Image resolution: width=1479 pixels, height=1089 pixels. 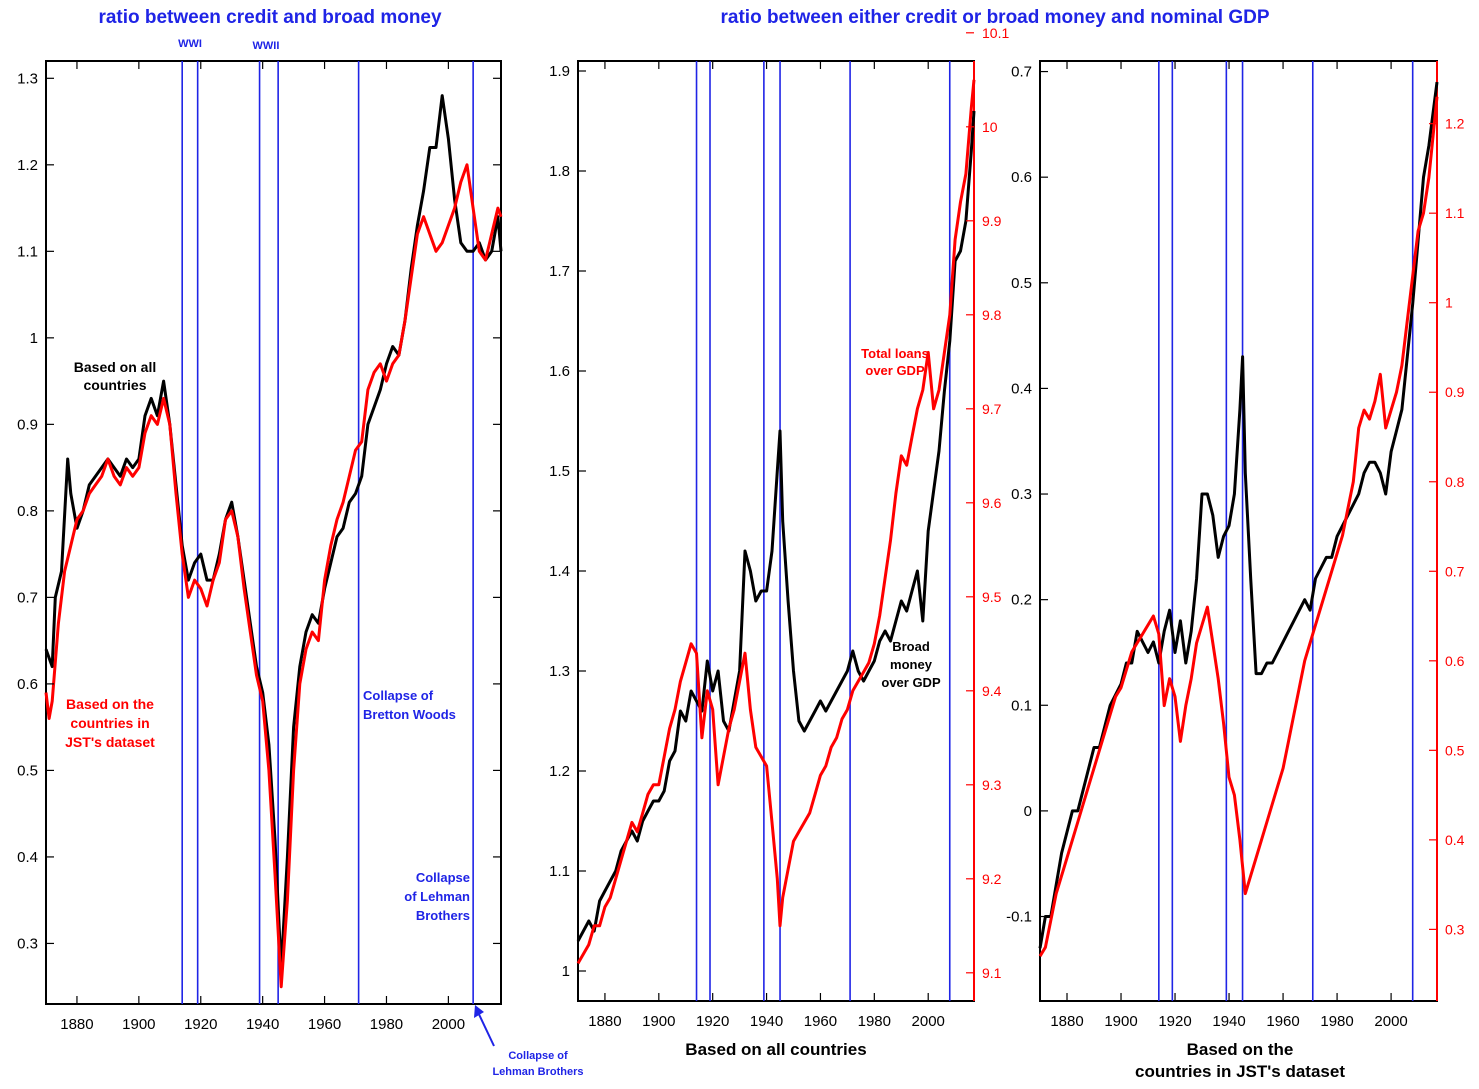 I want to click on y-tick-label: 0, so click(x=1028, y=811).